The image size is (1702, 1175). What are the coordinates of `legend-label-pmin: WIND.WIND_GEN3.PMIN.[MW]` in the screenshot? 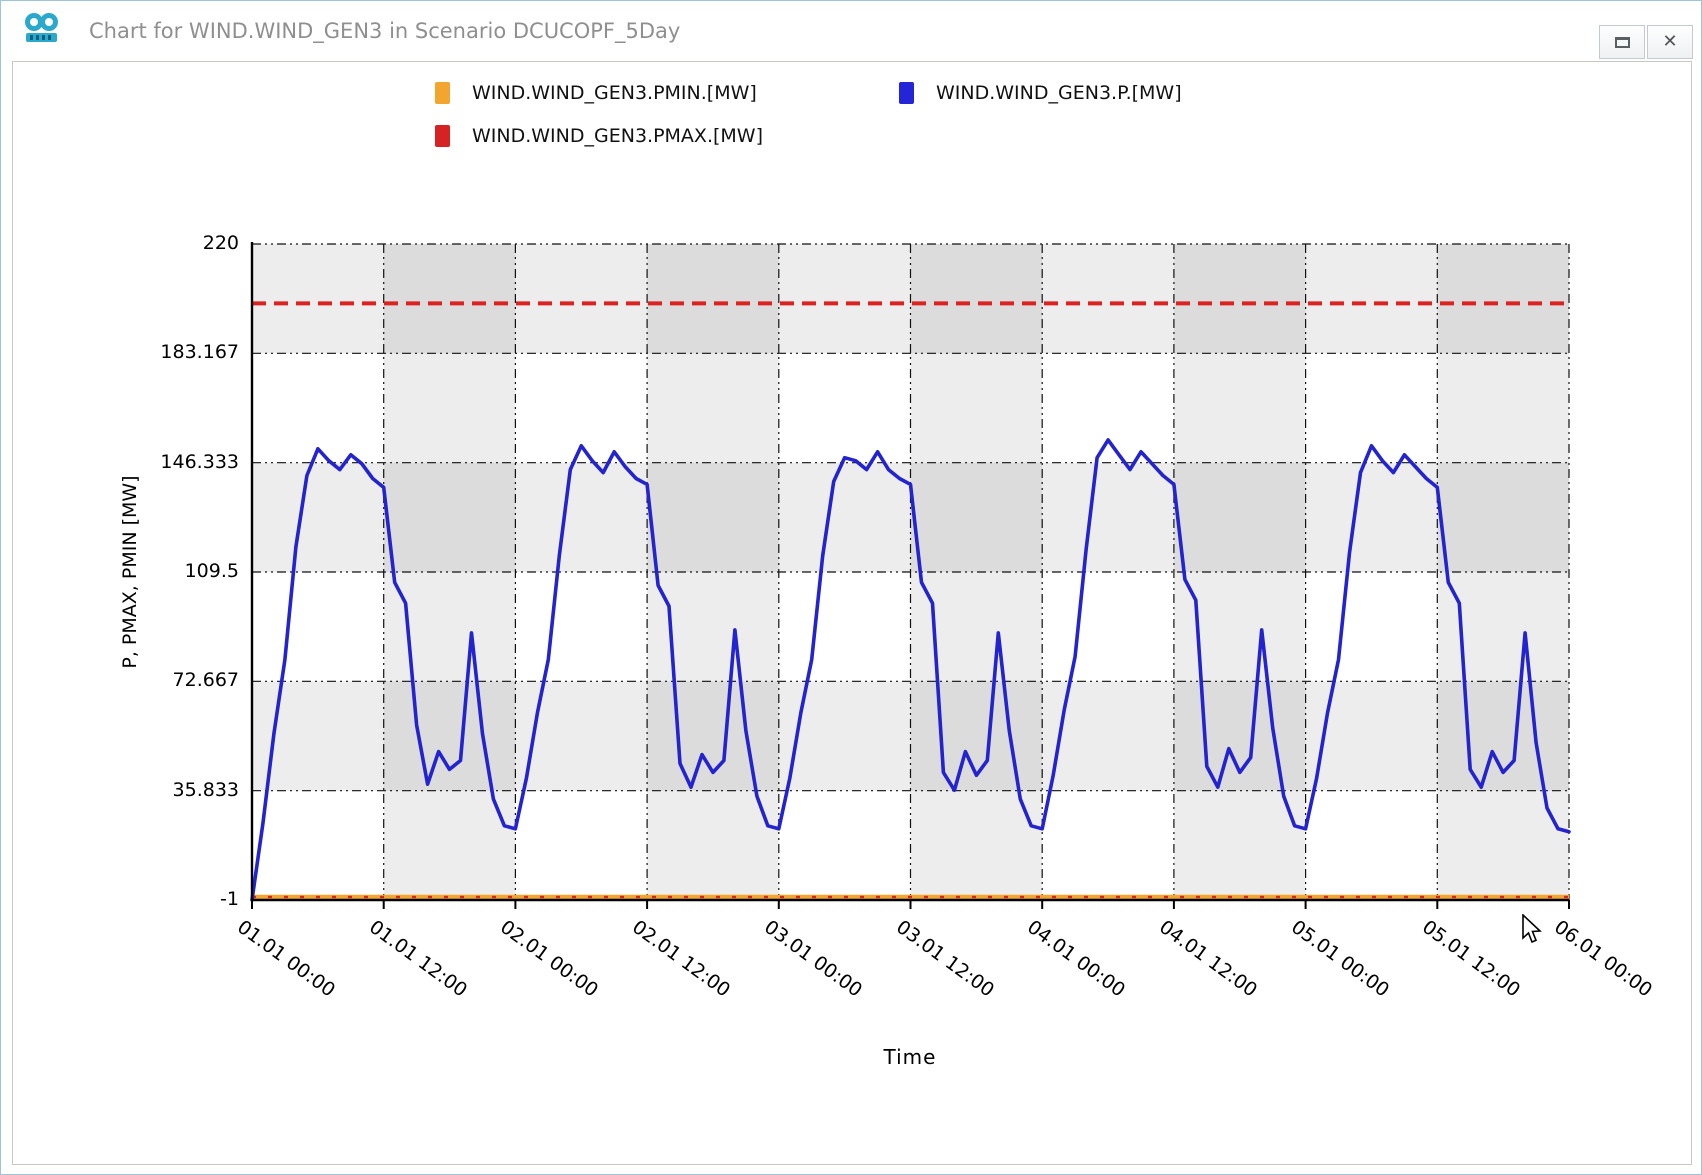 It's located at (614, 93).